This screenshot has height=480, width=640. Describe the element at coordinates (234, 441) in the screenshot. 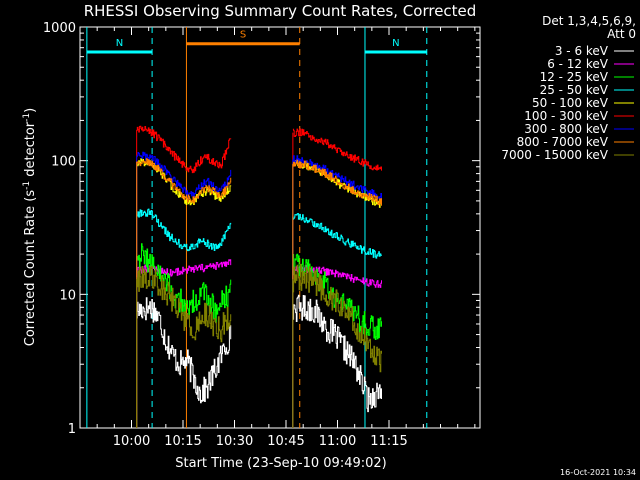

I see `x-tick-label: 10:30` at that location.